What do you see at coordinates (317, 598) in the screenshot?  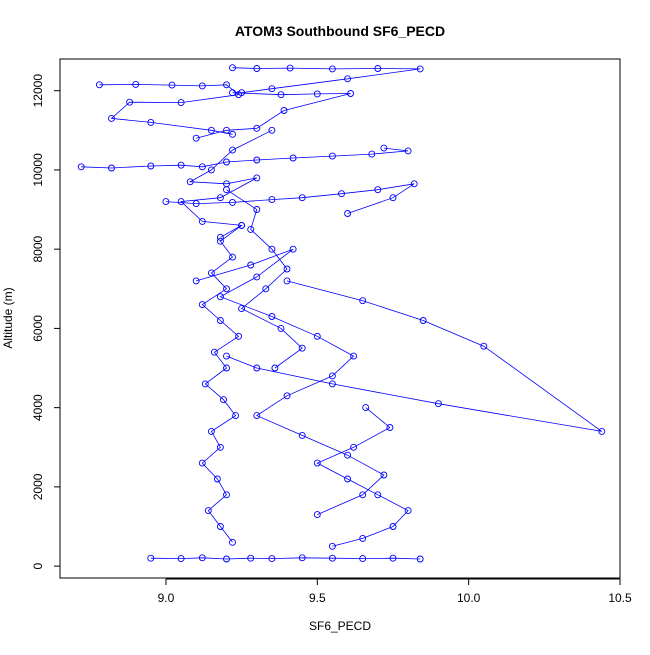 I see `x-tick-label: 9.5` at bounding box center [317, 598].